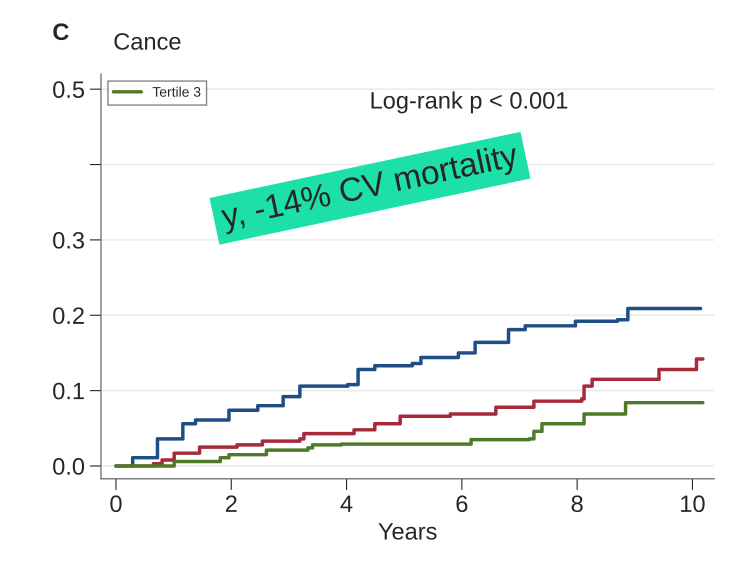 The image size is (748, 570). I want to click on y-tick-label: 0.1, so click(68, 391).